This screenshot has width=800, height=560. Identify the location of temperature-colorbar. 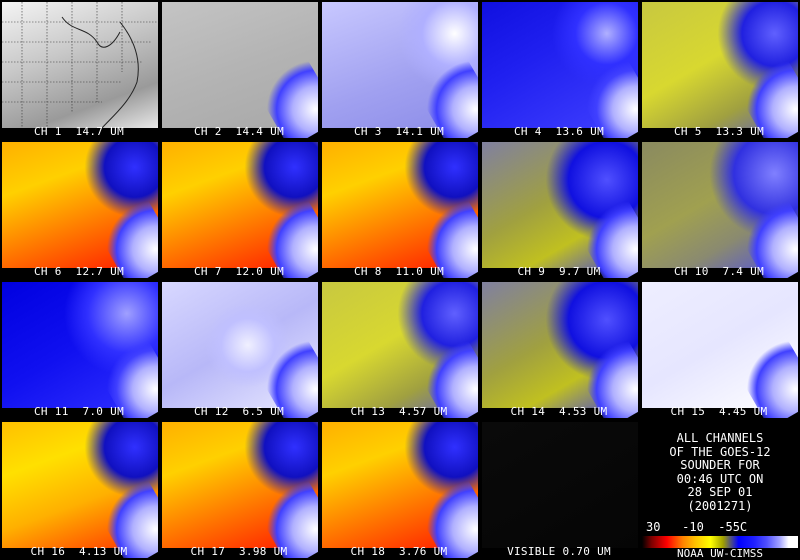
(720, 542).